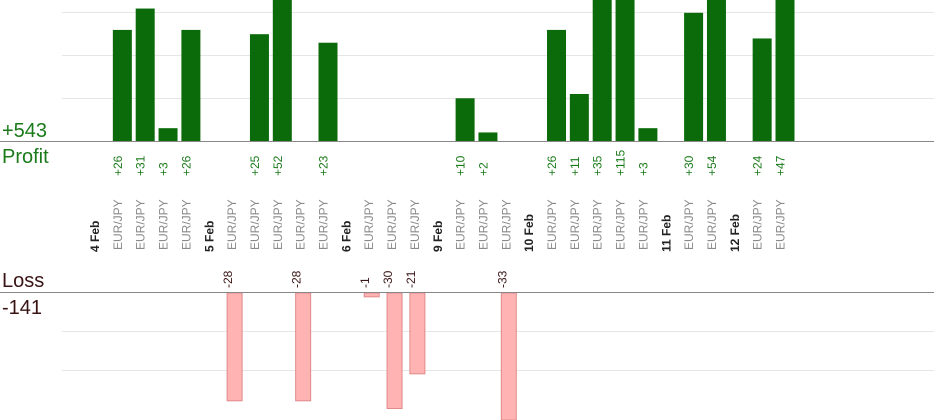 The height and width of the screenshot is (420, 934). I want to click on date-label: 9 Feb, so click(438, 236).